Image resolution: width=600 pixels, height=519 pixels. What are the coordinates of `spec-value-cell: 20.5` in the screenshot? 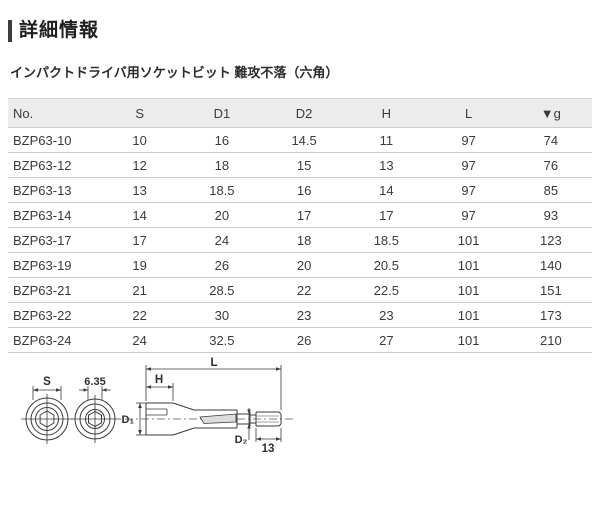 It's located at (386, 265).